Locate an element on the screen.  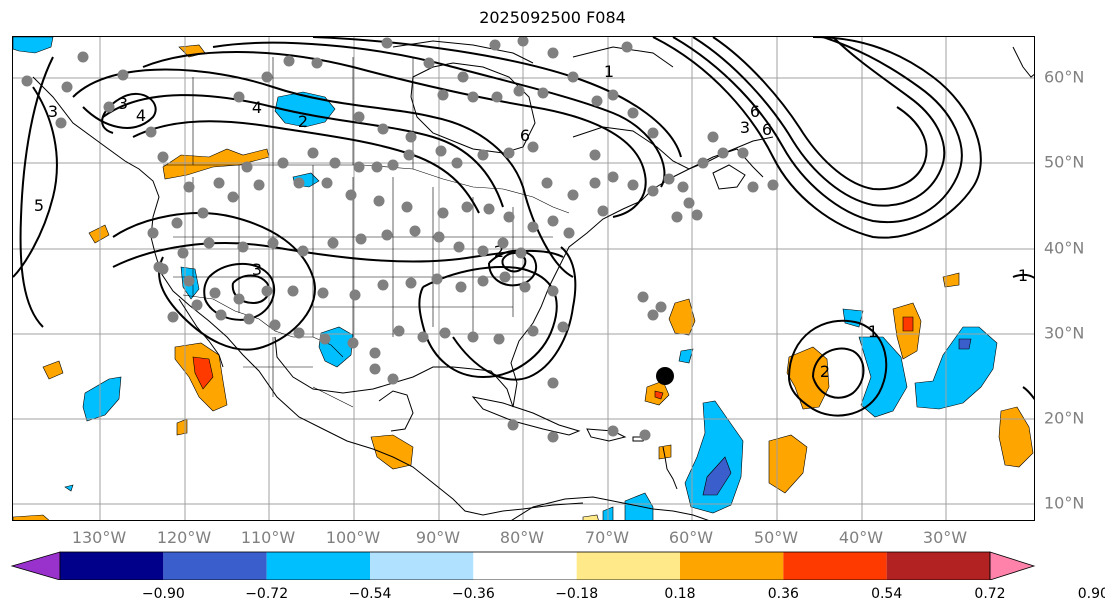
colorbar-tick-label: 0.54 is located at coordinates (887, 594).